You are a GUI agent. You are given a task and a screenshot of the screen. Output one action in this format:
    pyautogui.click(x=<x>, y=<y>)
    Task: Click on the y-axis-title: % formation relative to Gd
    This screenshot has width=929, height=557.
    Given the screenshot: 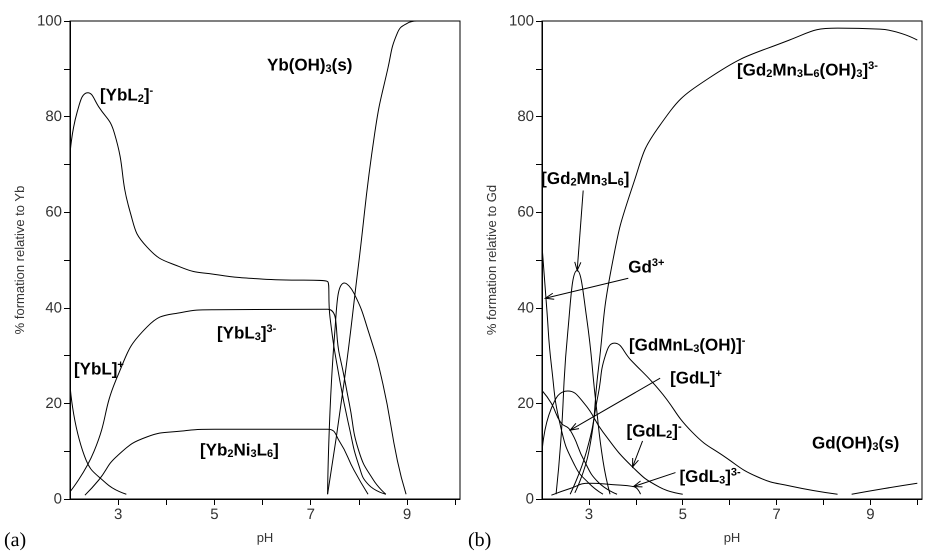 What is the action you would take?
    pyautogui.click(x=492, y=260)
    